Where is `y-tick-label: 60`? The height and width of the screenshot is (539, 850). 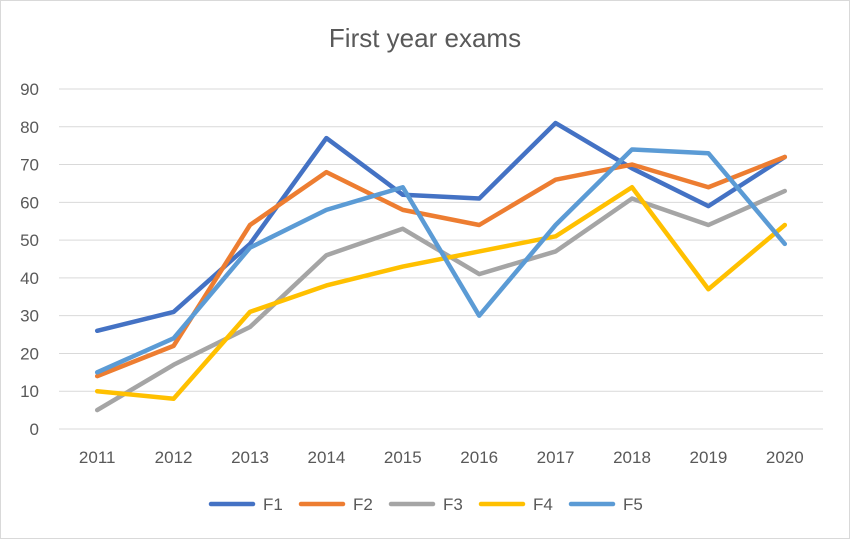
y-tick-label: 60 is located at coordinates (29, 202).